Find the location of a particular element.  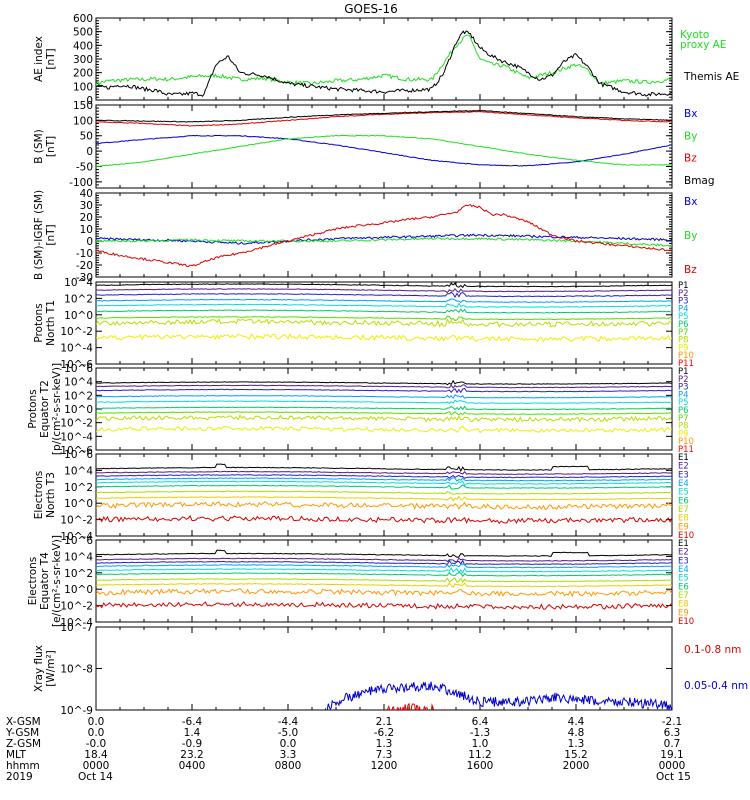

y-tick-label: 10^-2 is located at coordinates (76, 521).